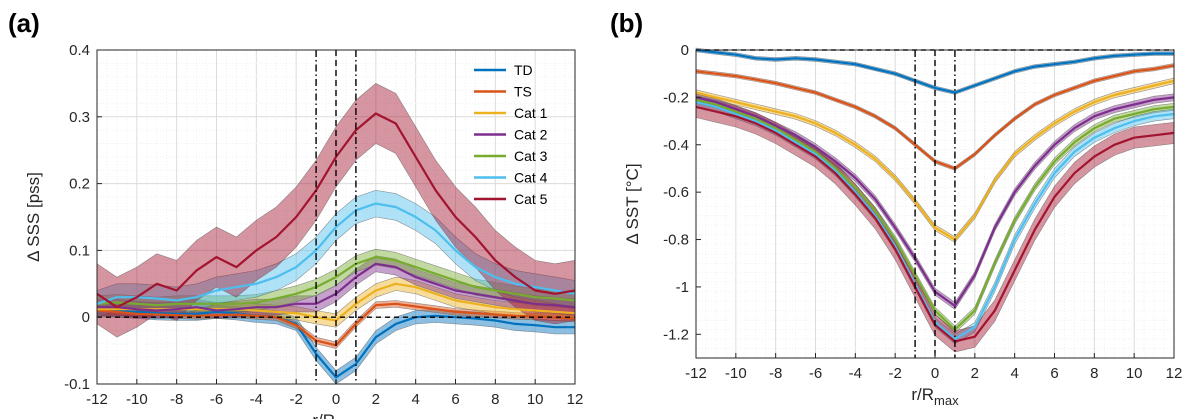 Image resolution: width=1188 pixels, height=419 pixels. What do you see at coordinates (79, 184) in the screenshot?
I see `y-tick-label: 0.2` at bounding box center [79, 184].